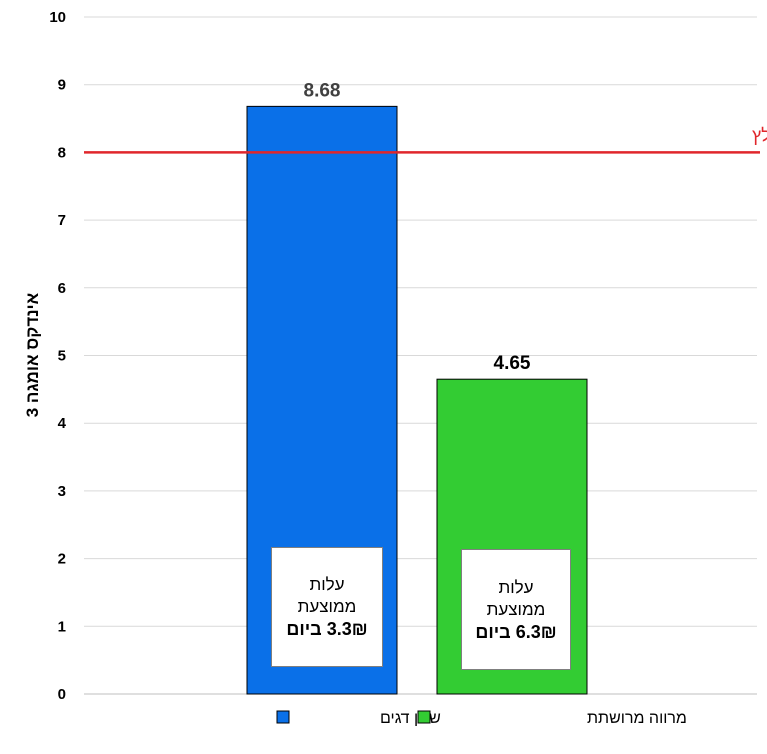 The width and height of the screenshot is (767, 754). What do you see at coordinates (62, 85) in the screenshot?
I see `y-tick-label: 9` at bounding box center [62, 85].